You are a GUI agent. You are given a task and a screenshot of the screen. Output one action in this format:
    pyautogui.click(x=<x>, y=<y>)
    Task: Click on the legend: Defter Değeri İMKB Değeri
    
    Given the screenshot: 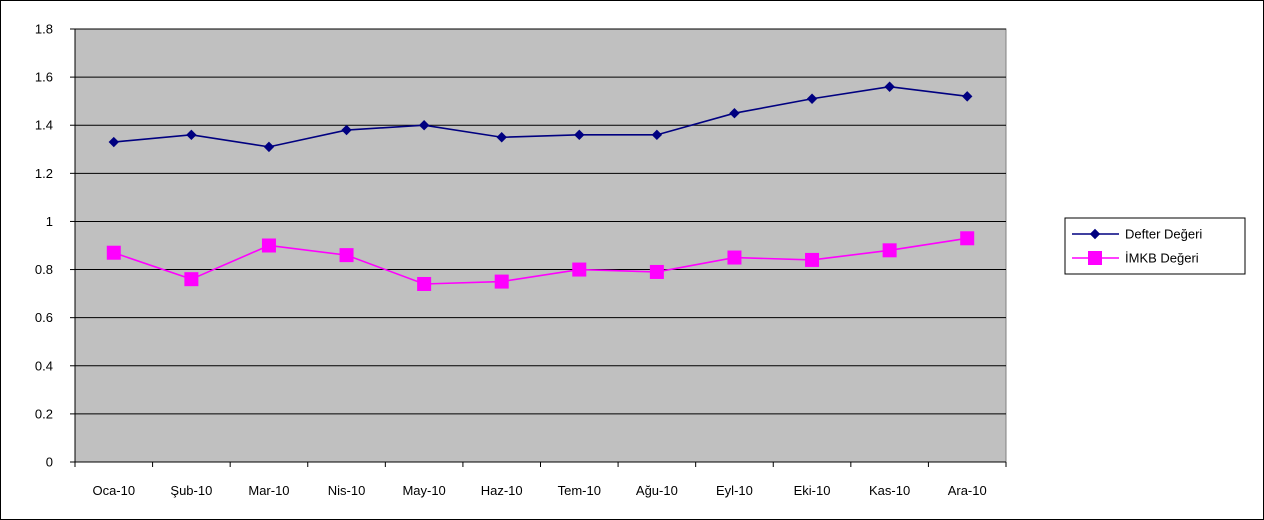 What is the action you would take?
    pyautogui.click(x=1155, y=246)
    